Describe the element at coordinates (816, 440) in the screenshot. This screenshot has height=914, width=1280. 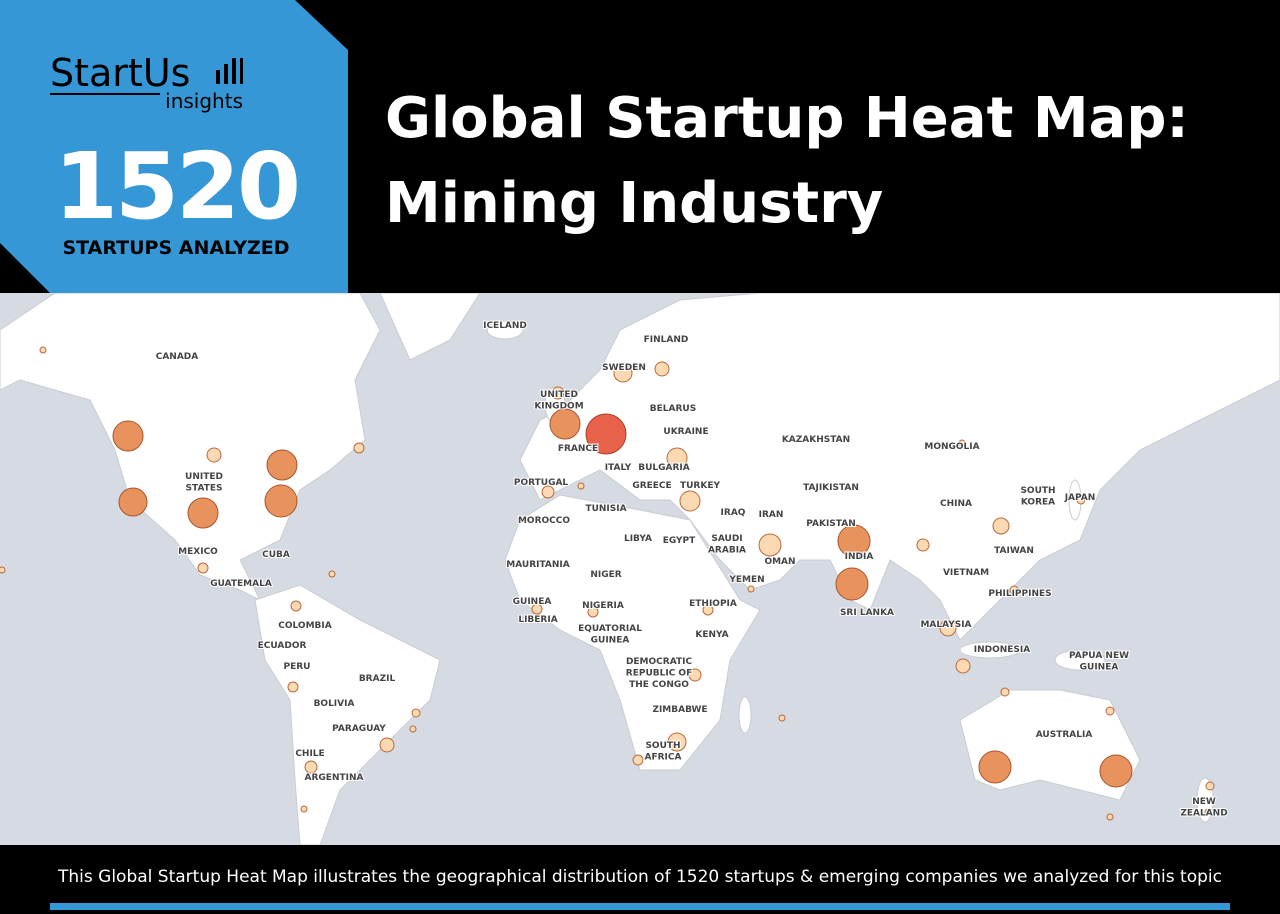
I see `country-label: KAZAKHSTAN` at that location.